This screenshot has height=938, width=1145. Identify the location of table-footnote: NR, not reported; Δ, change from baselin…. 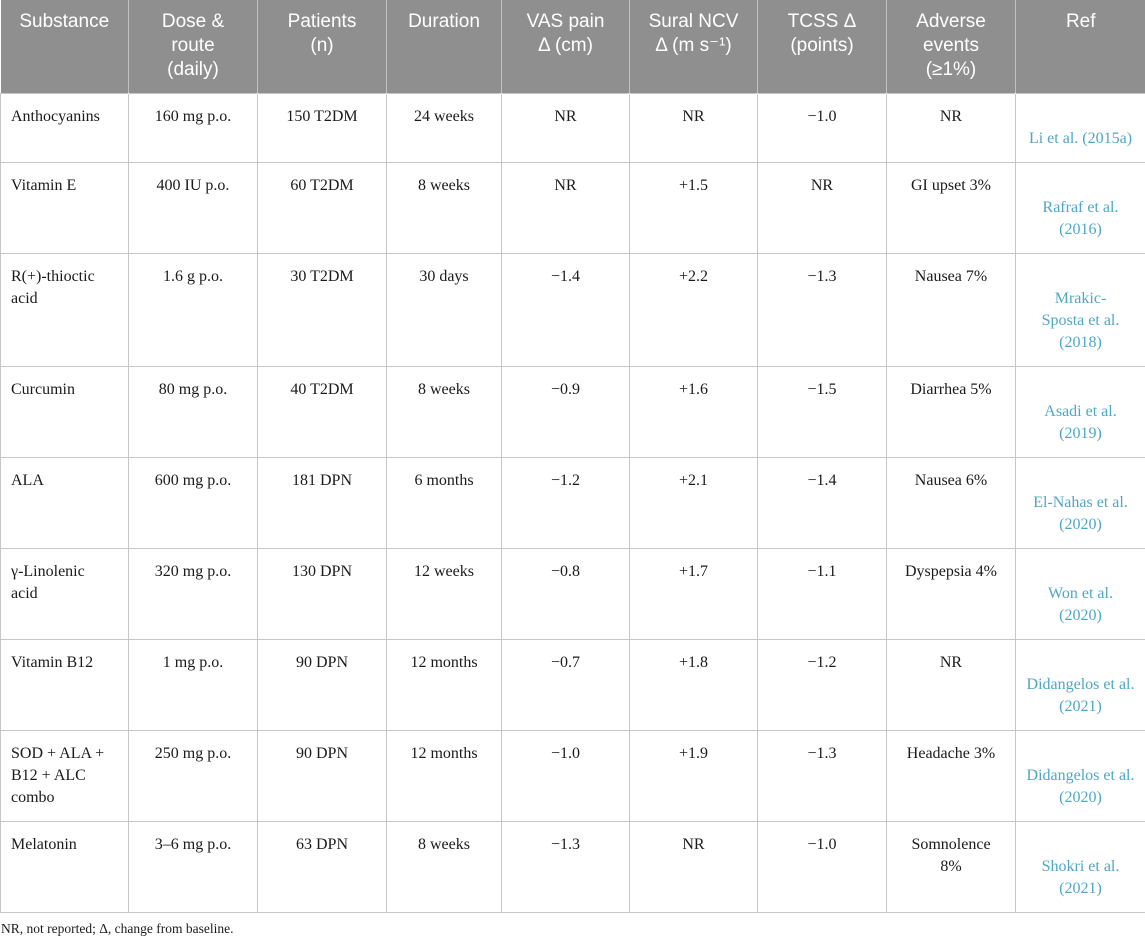
(573, 929).